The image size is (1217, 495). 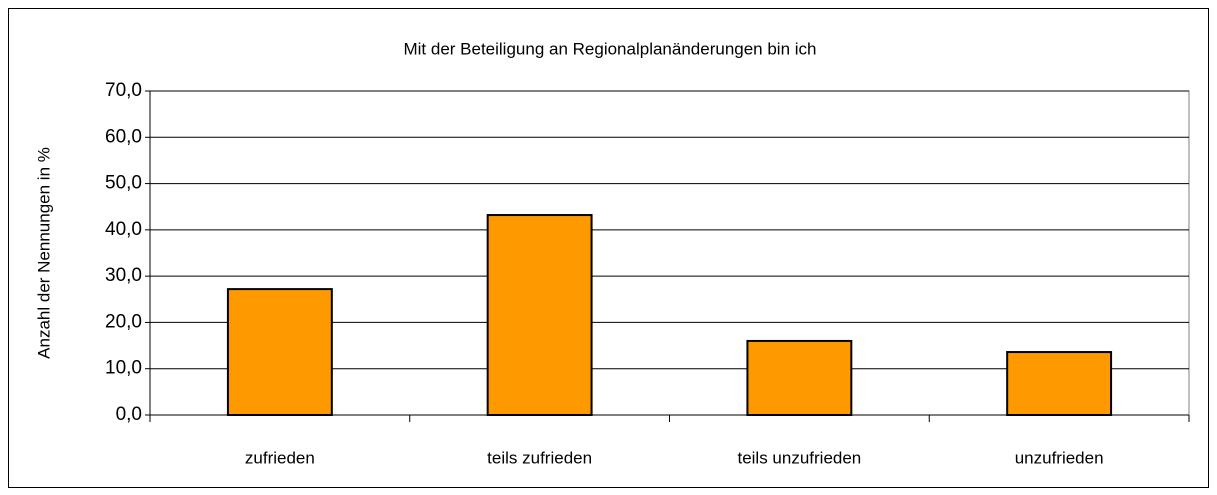 I want to click on x-tick-label: teils unzufrieden, so click(x=799, y=457).